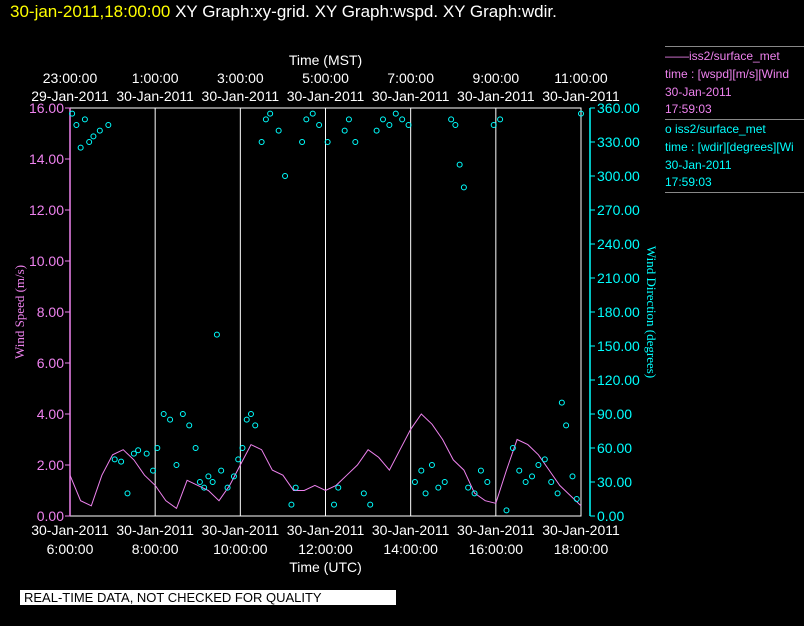 The width and height of the screenshot is (804, 626). I want to click on x-tick-label-time: 16:00:00, so click(496, 549).